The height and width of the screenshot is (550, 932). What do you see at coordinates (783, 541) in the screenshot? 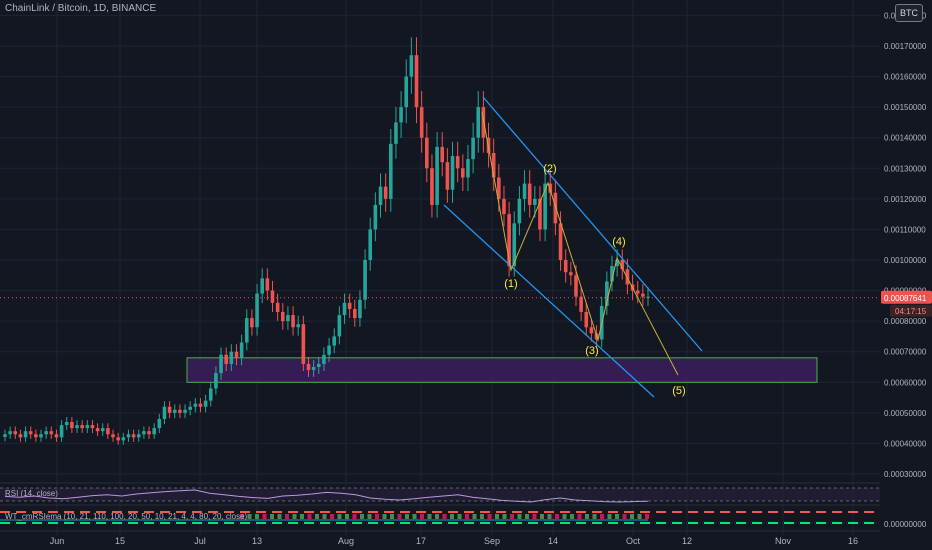
I see `time-tick-label: Nov` at bounding box center [783, 541].